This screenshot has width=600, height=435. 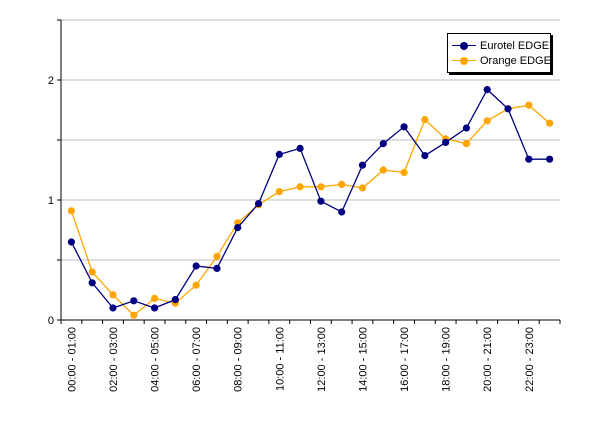 What do you see at coordinates (72, 359) in the screenshot?
I see `x-tick-label: 00:00 - 01:00` at bounding box center [72, 359].